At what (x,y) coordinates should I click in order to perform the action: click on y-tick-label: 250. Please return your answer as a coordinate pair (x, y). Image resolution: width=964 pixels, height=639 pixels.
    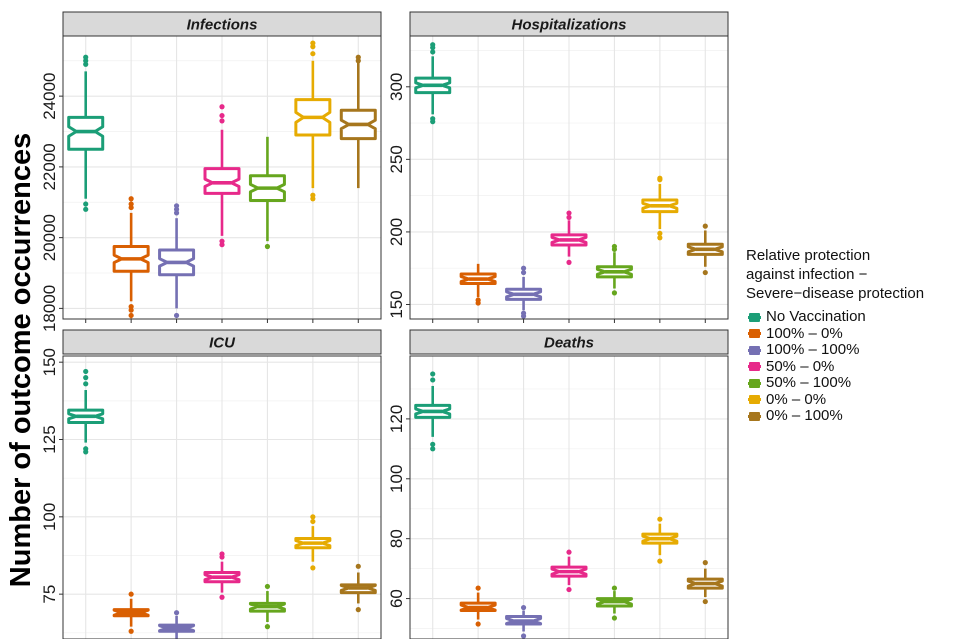
    Looking at the image, I should click on (396, 159).